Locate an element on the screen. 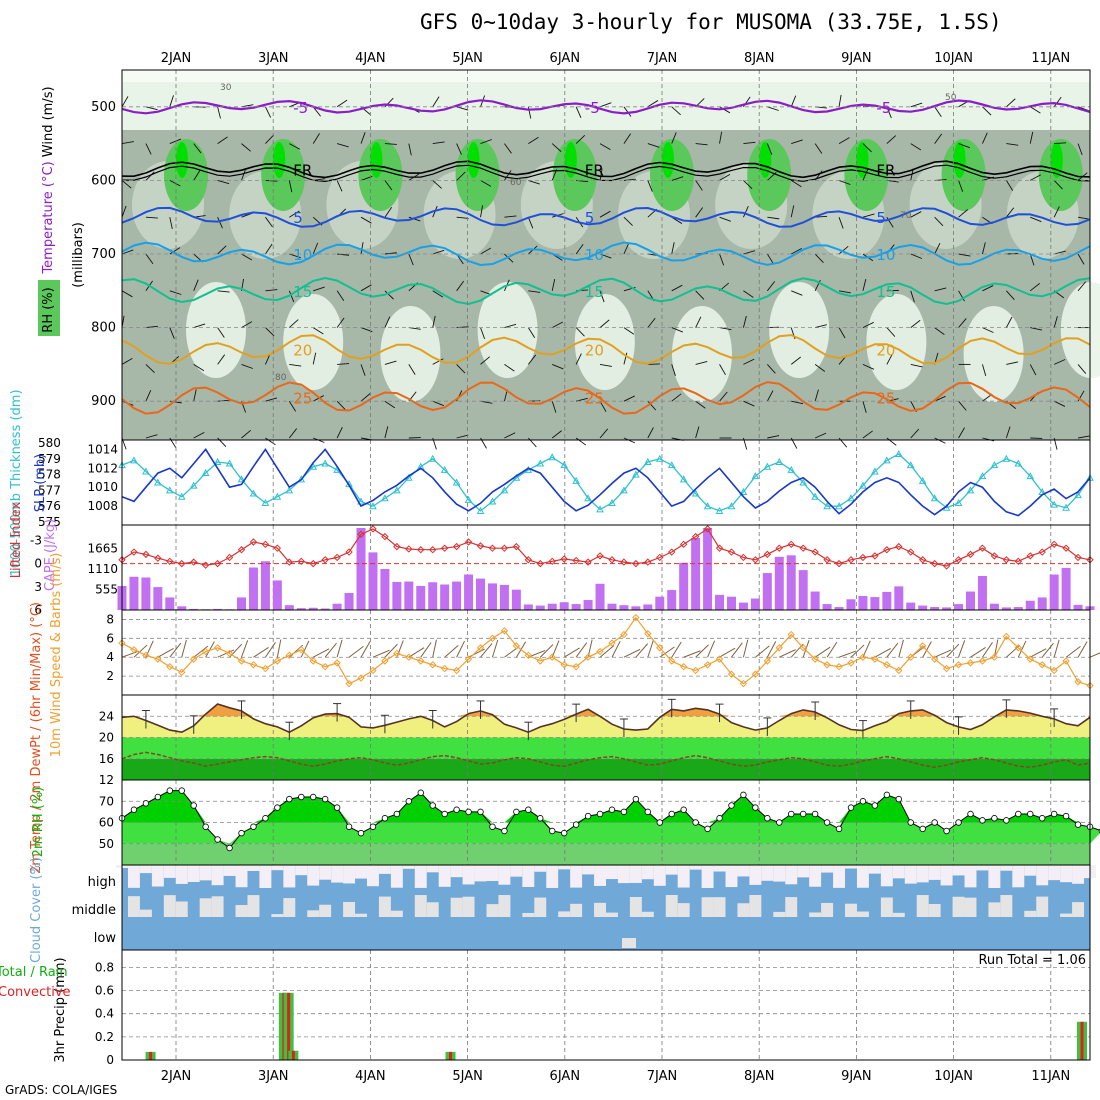  thickness-line is located at coordinates (606, 482).